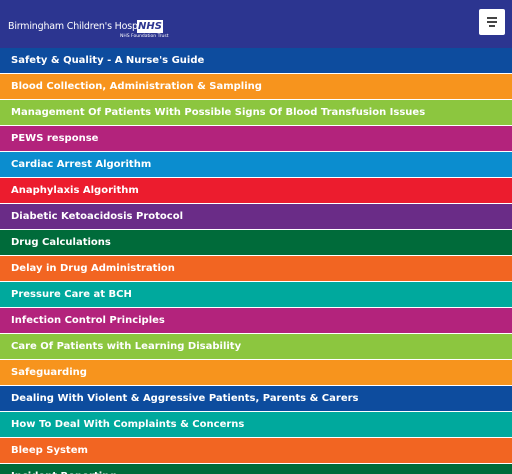 The height and width of the screenshot is (474, 512). Describe the element at coordinates (256, 190) in the screenshot. I see `menu-item: Anaphylaxis Algorithm` at that location.